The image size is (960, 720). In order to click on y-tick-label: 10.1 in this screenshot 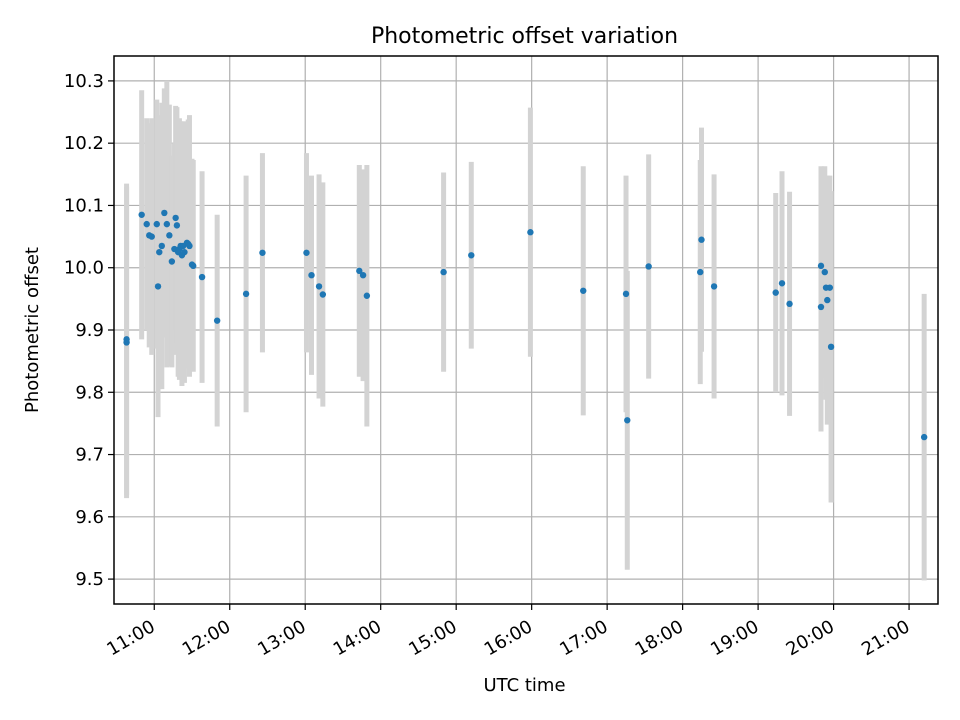, I will do `click(84, 205)`.